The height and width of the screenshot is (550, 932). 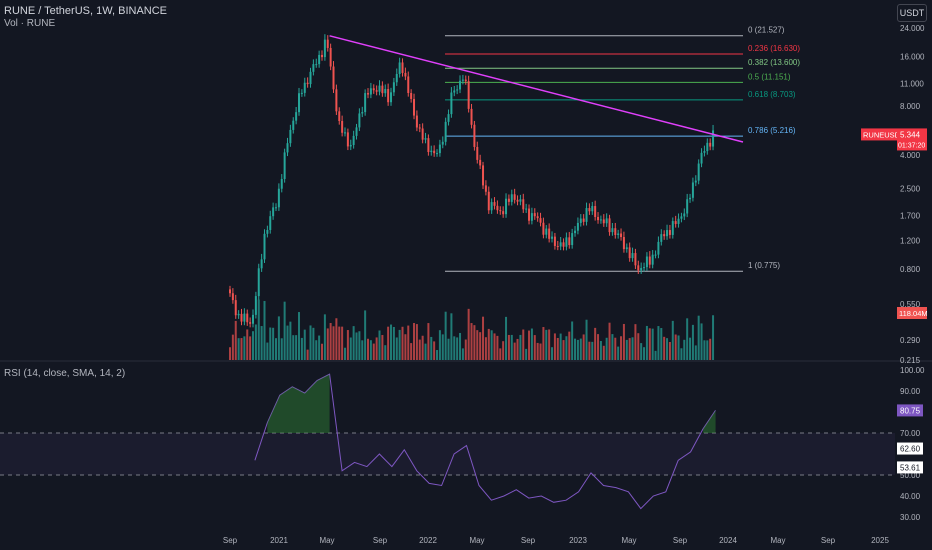 What do you see at coordinates (485, 441) in the screenshot?
I see `rsi-line` at bounding box center [485, 441].